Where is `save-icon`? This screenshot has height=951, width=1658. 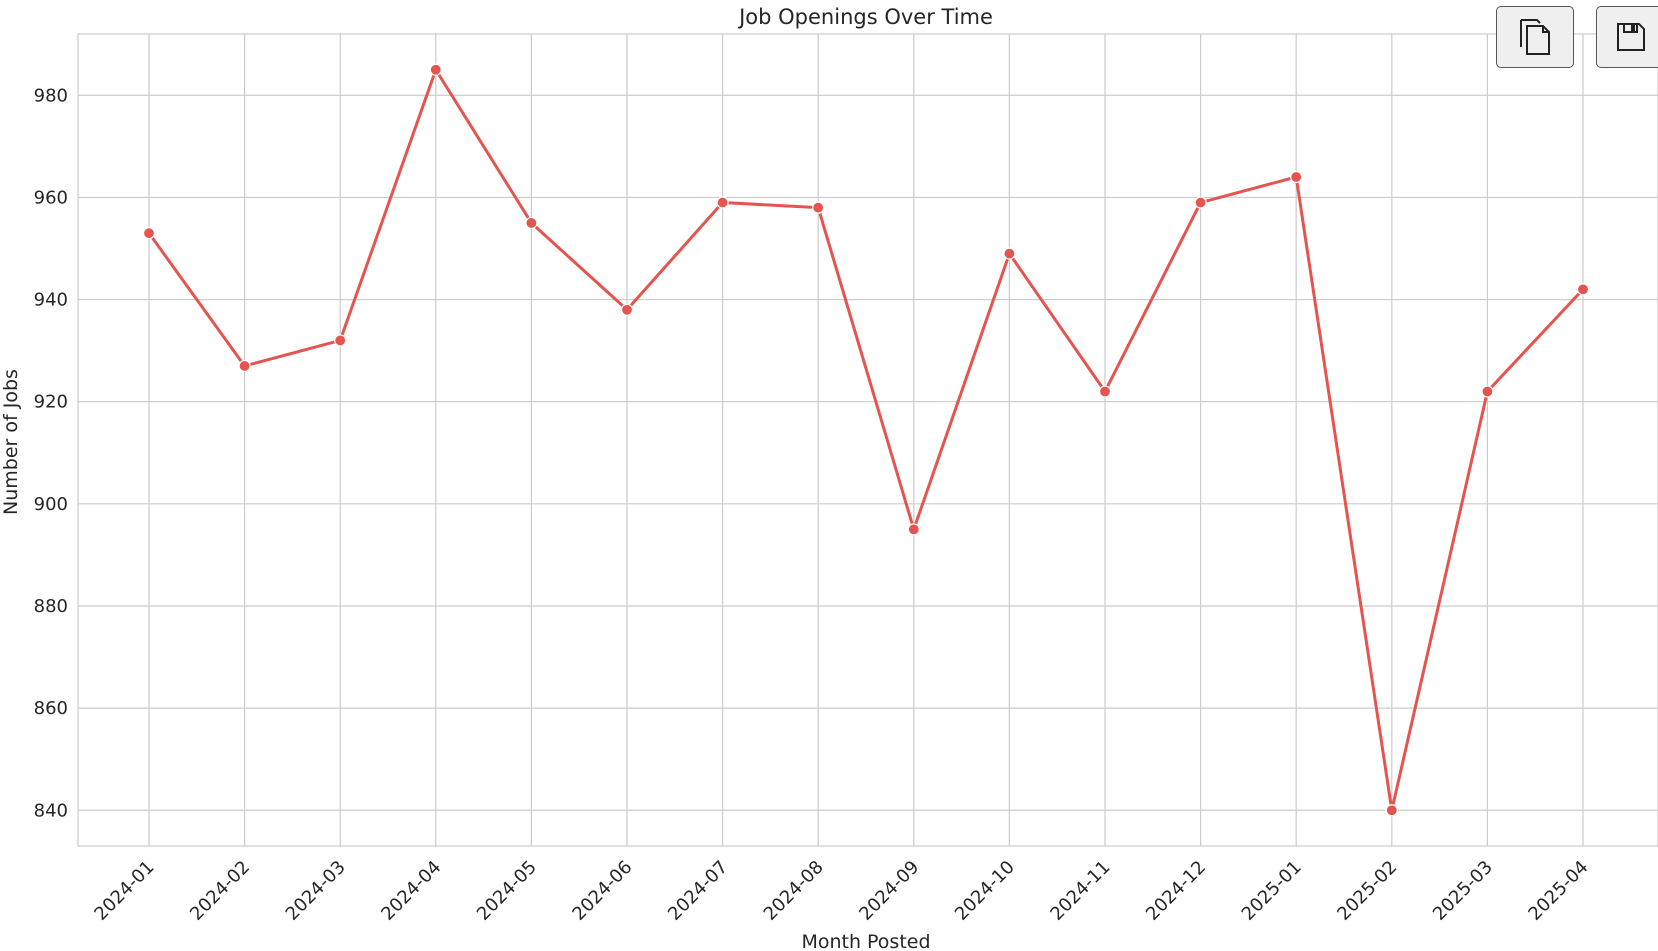 save-icon is located at coordinates (1631, 37).